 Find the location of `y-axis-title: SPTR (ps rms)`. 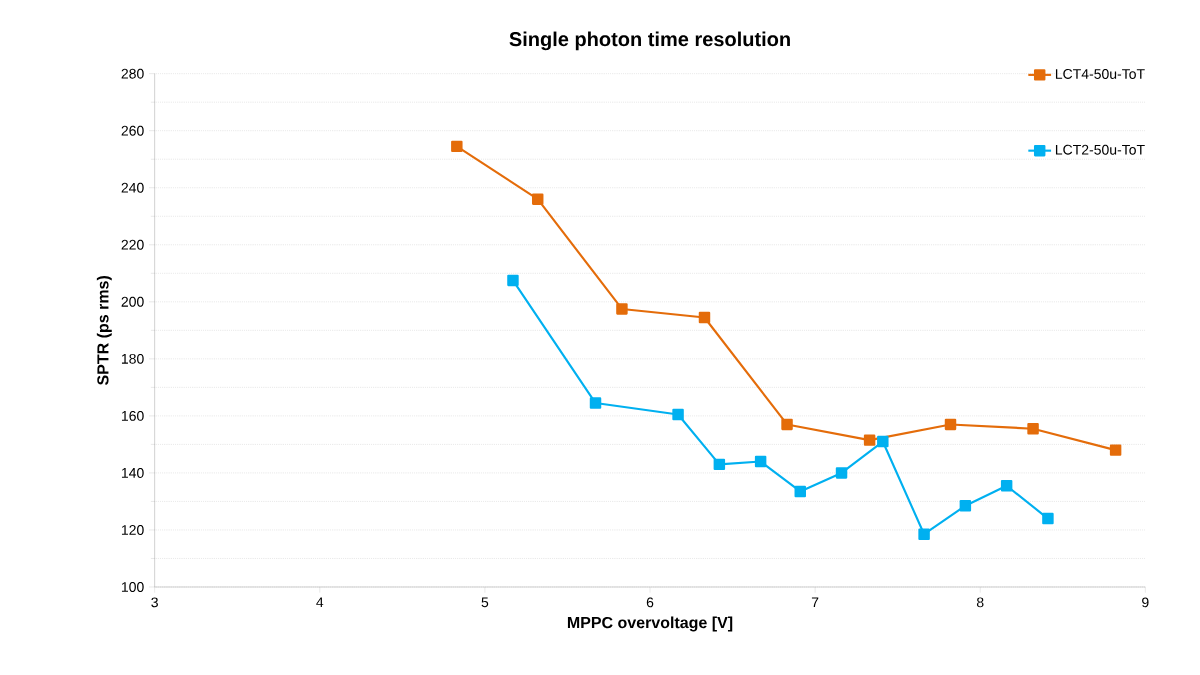

y-axis-title: SPTR (ps rms) is located at coordinates (104, 330).